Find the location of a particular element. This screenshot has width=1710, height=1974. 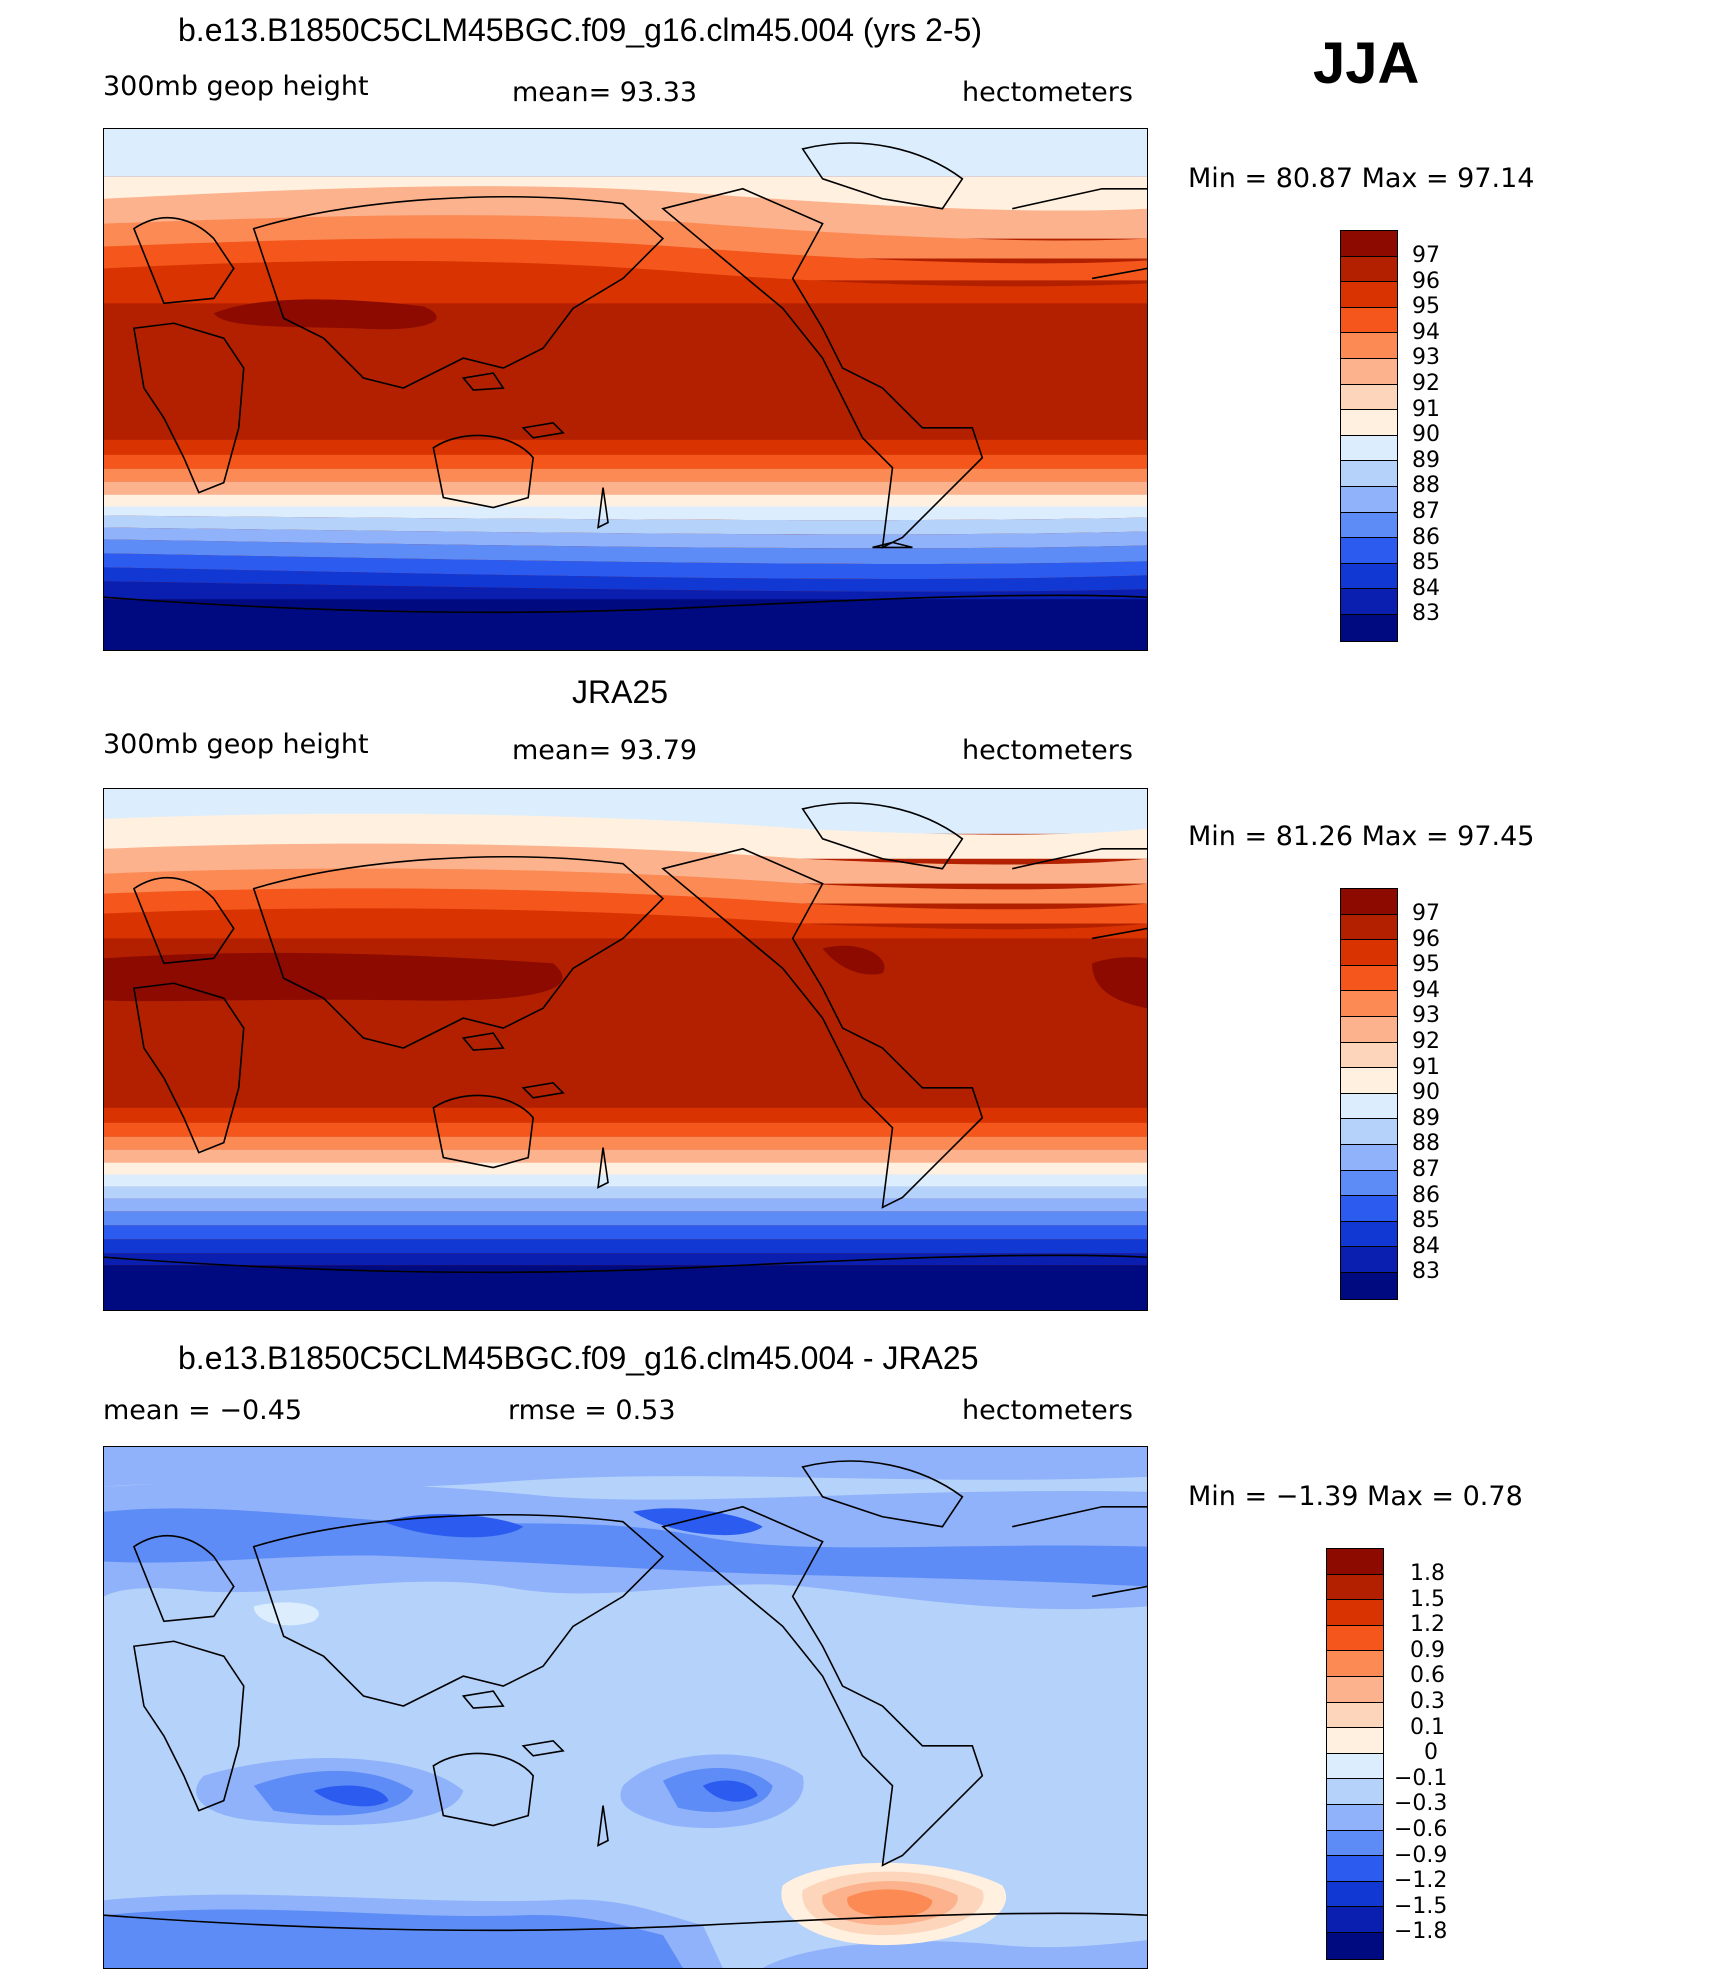

colorbar-label: 1.5 is located at coordinates (1427, 1599).